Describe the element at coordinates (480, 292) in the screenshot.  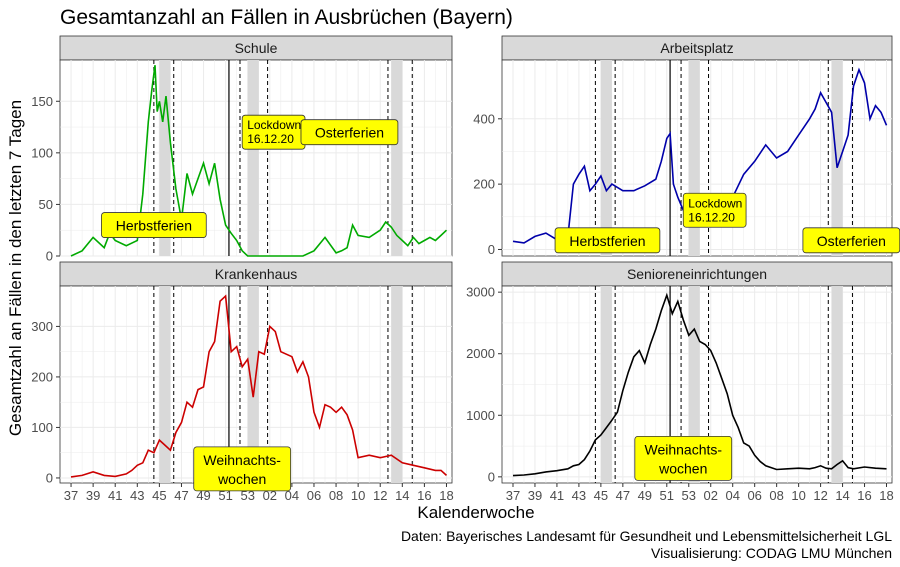
I see `y-tick-label: 3000` at that location.